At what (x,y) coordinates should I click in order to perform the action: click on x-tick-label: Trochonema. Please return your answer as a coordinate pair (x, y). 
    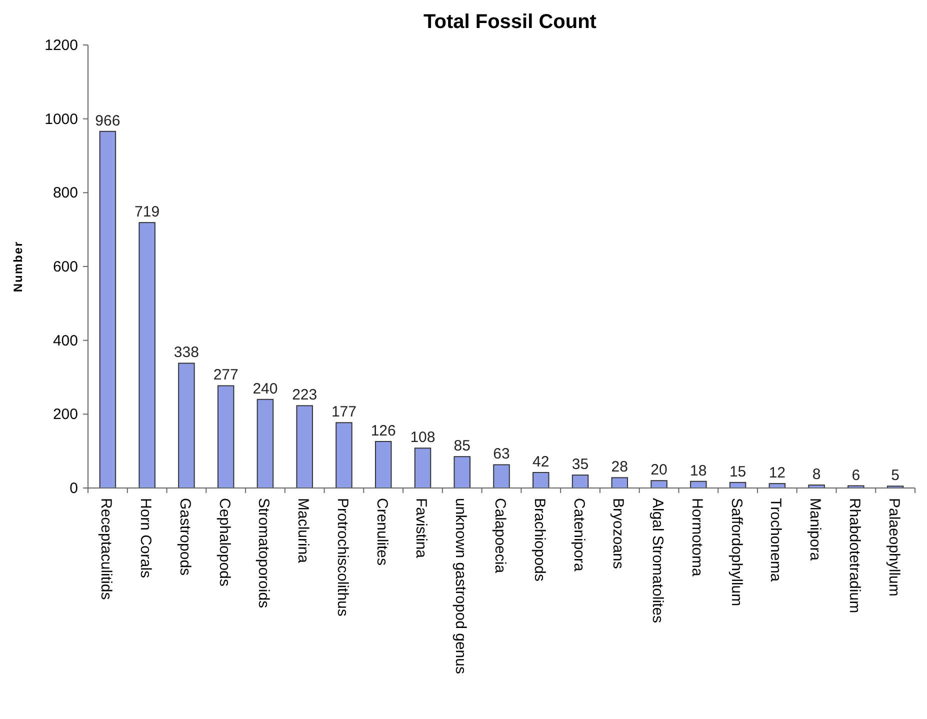
    Looking at the image, I should click on (775, 540).